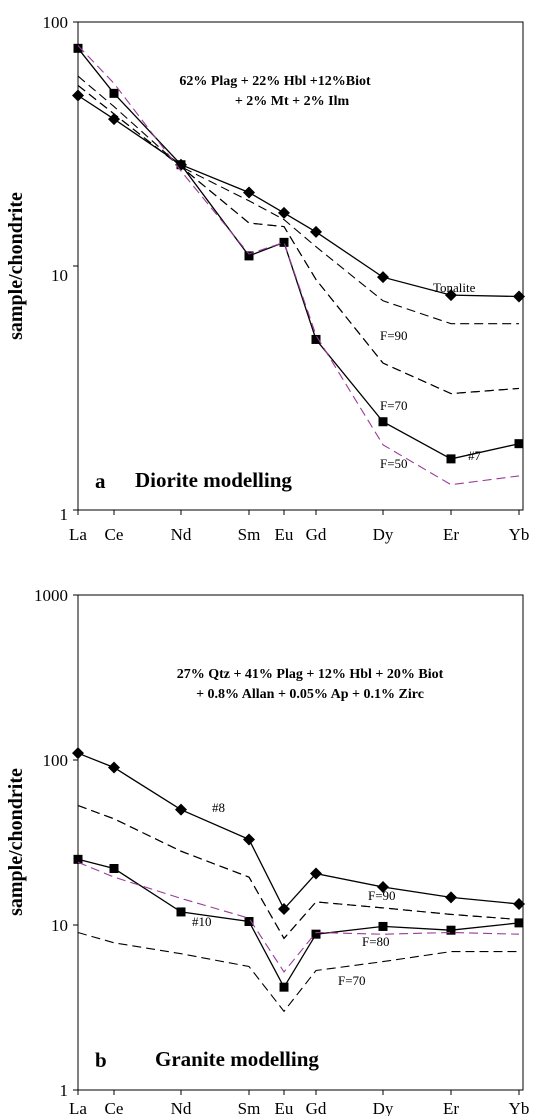 Image resolution: width=536 pixels, height=1116 pixels. I want to click on panel-b-ytick-1000: 1000, so click(51, 595).